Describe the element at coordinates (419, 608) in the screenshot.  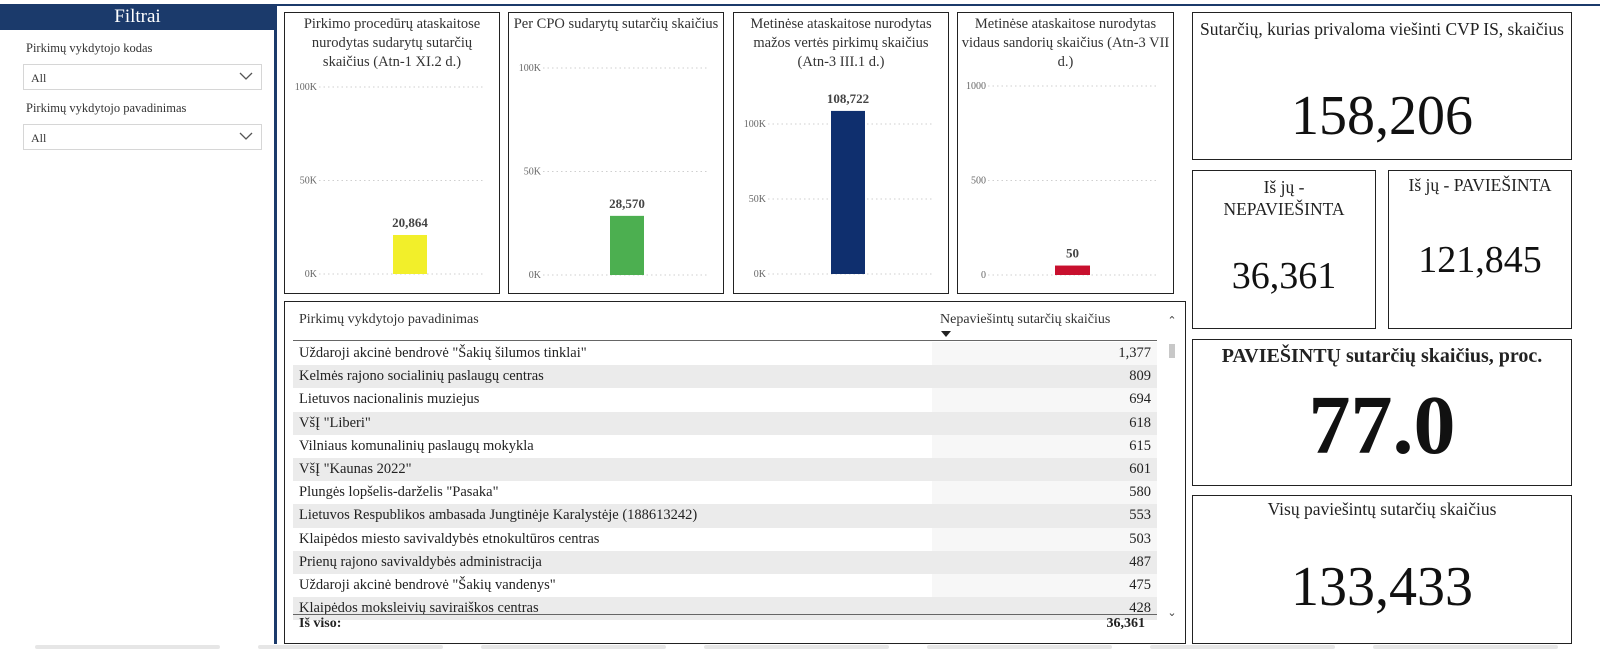
I see `cell-name: Klaipėdos moksleivių saviraiškos centras` at that location.